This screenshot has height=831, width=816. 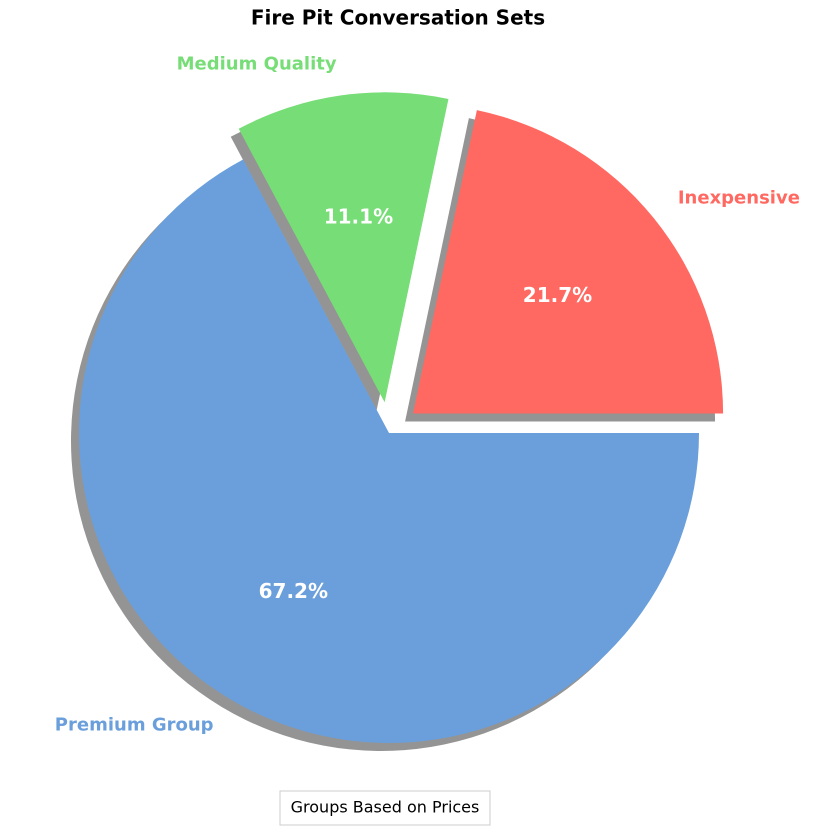 I want to click on legend-title: Groups Based on Prices, so click(x=385, y=807).